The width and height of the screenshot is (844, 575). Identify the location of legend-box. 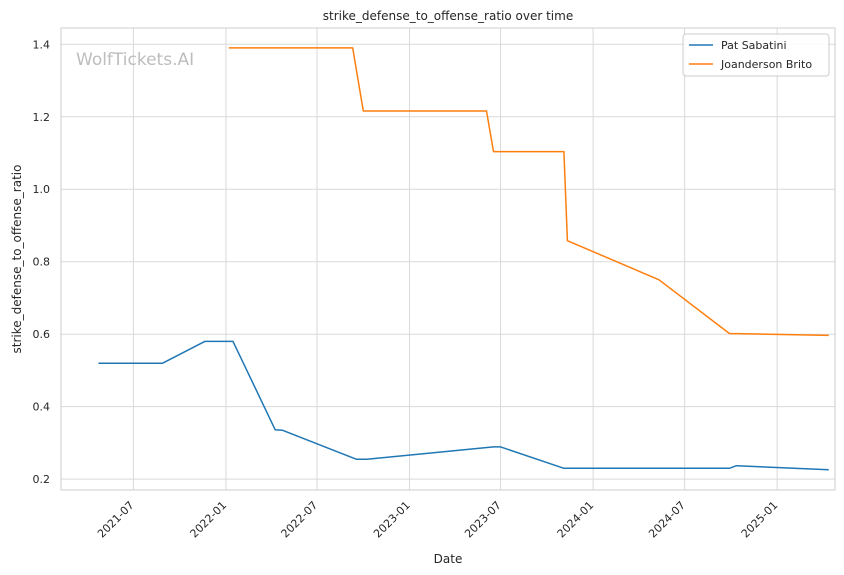
(756, 55).